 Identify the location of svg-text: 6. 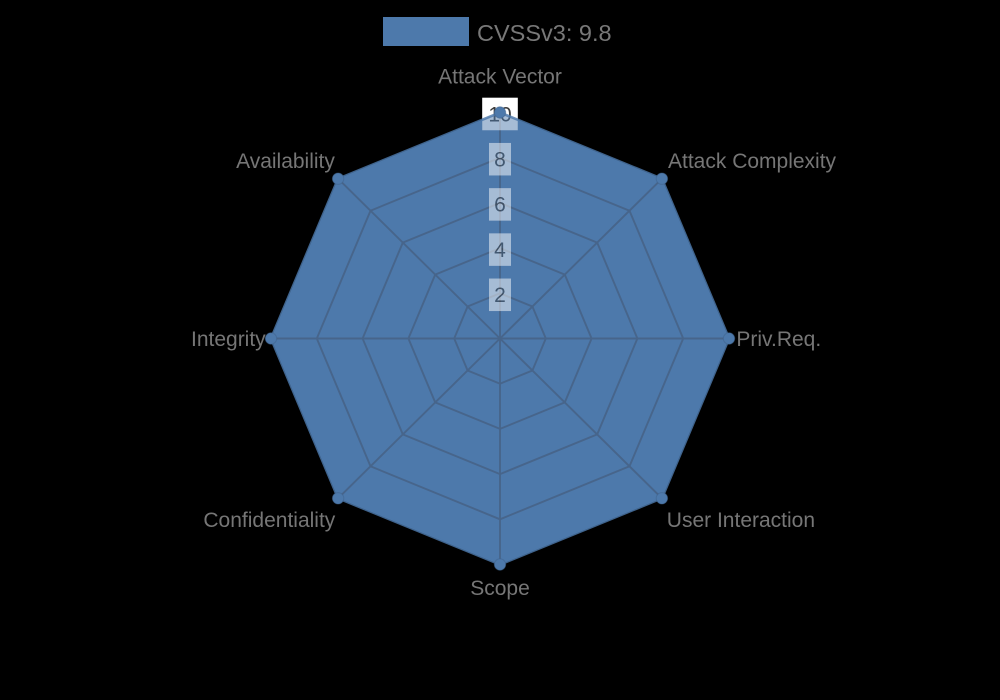
(500, 205).